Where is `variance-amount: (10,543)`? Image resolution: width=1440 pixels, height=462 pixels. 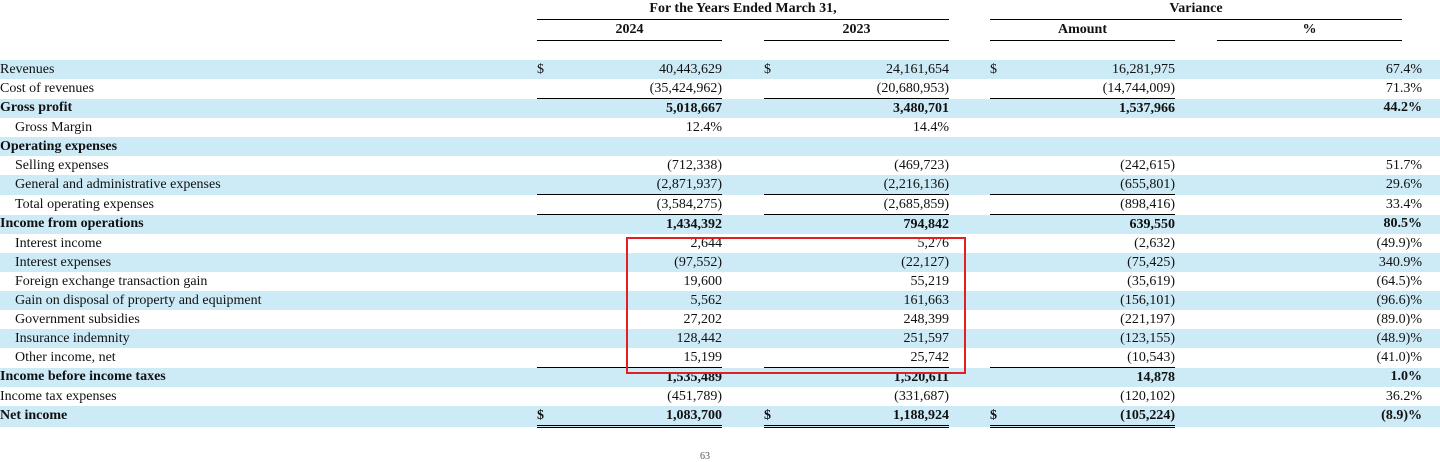
variance-amount: (10,543) is located at coordinates (1151, 357).